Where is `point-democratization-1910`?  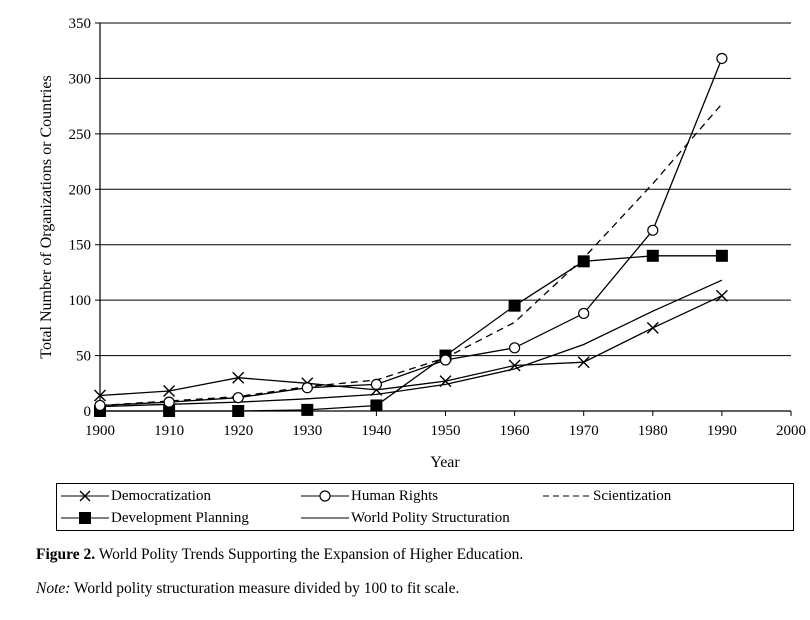
point-democratization-1910 is located at coordinates (169, 391).